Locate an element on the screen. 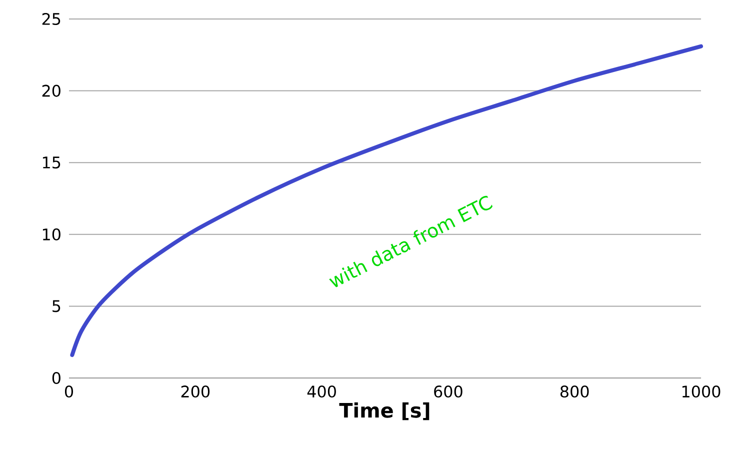  y-tick-label: 5 is located at coordinates (56, 306).